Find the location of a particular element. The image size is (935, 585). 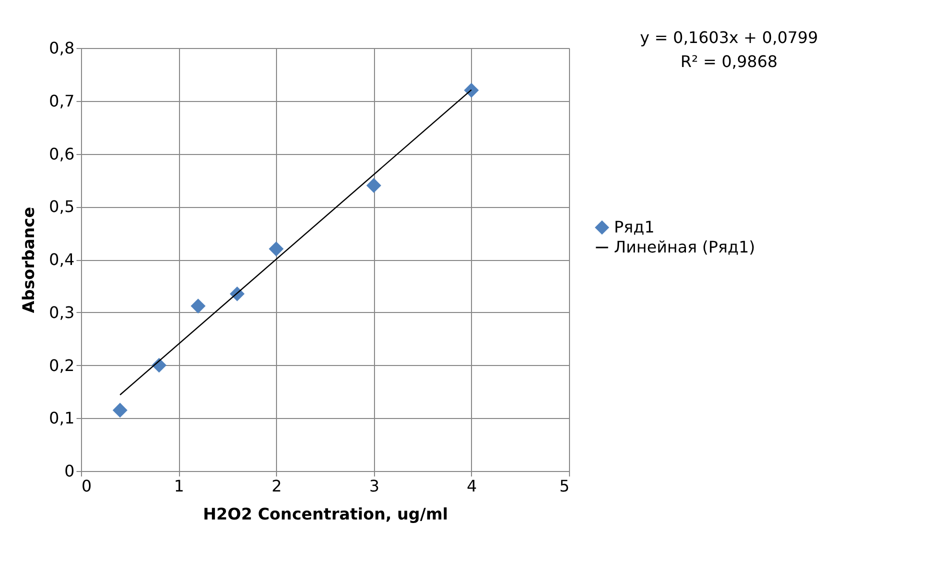

y-tick-label: 0 is located at coordinates (69, 471).